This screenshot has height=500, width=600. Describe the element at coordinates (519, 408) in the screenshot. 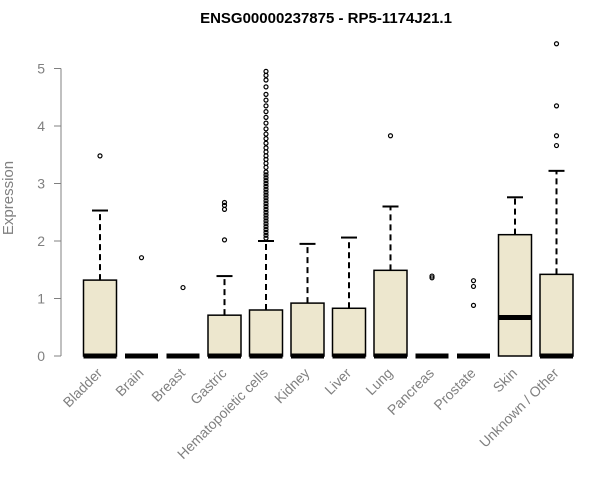

I see `x-tick-label: Unknown / Other` at that location.